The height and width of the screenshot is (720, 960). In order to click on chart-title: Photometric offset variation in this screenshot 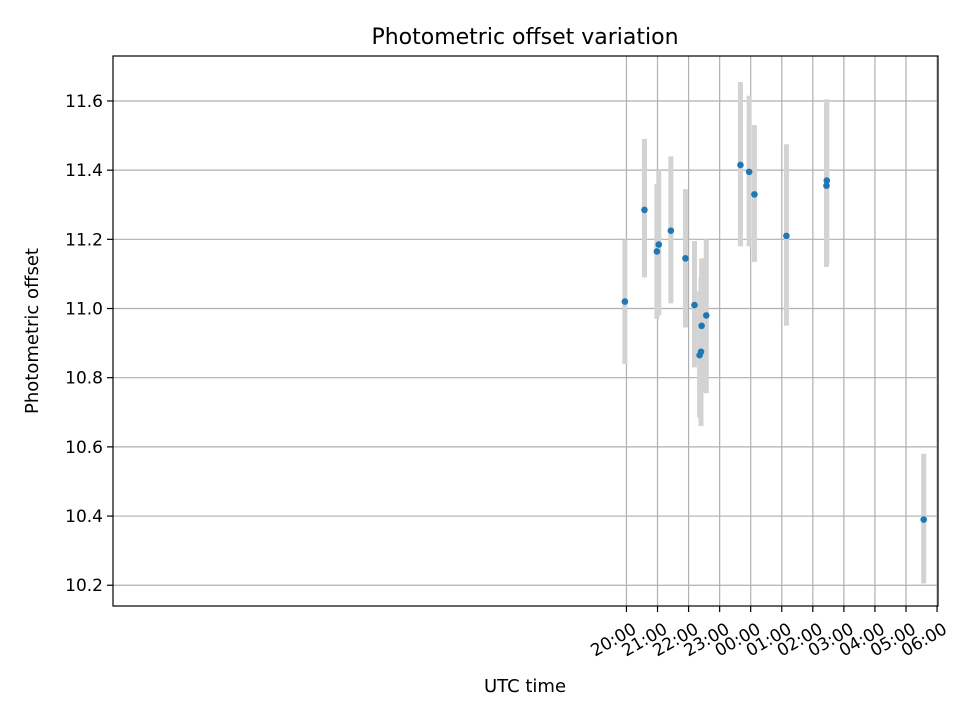, I will do `click(524, 37)`.